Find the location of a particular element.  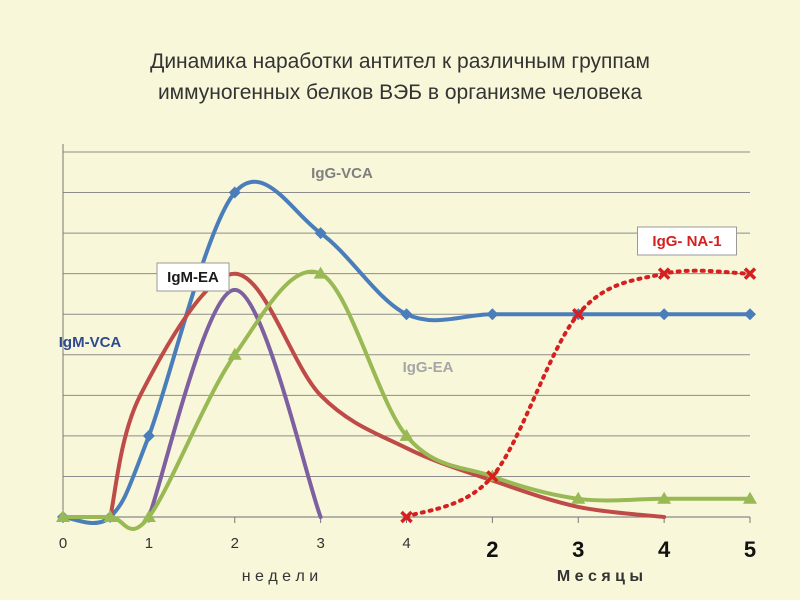

label-box-igm-ea is located at coordinates (193, 277).